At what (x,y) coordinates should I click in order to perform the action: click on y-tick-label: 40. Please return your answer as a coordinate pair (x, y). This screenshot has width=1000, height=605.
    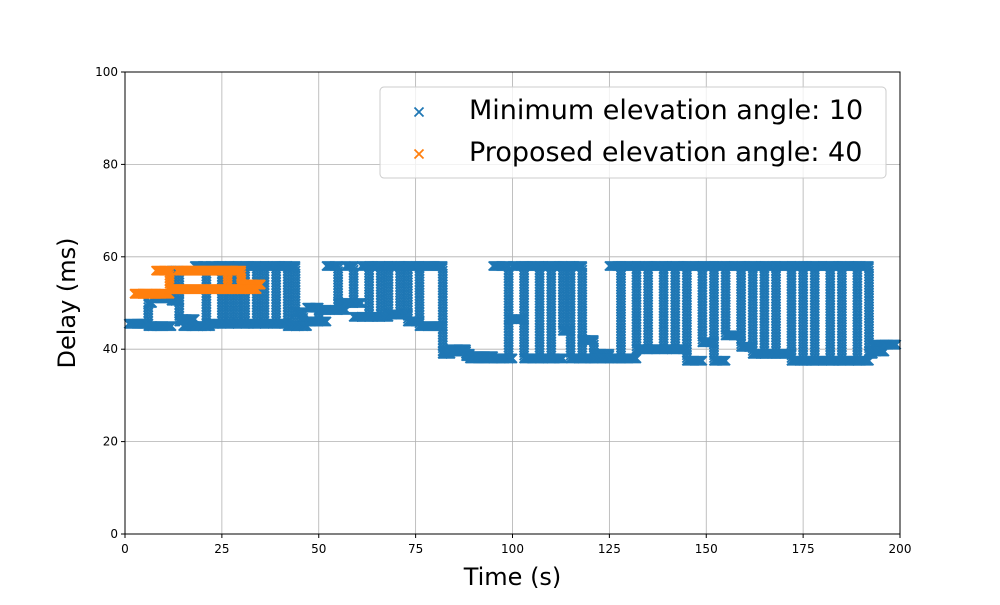
    Looking at the image, I should click on (110, 349).